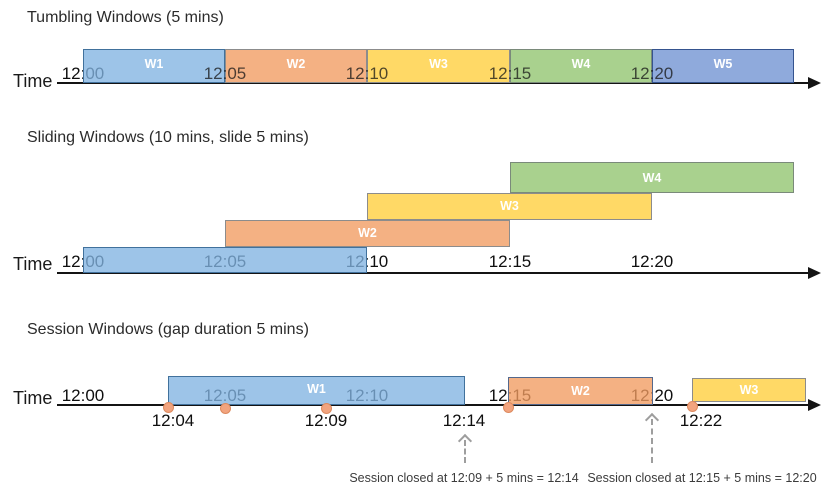  Describe the element at coordinates (702, 478) in the screenshot. I see `session-close-annotation-2: Session closed at 12:15 + 5 mins = 12:20` at that location.